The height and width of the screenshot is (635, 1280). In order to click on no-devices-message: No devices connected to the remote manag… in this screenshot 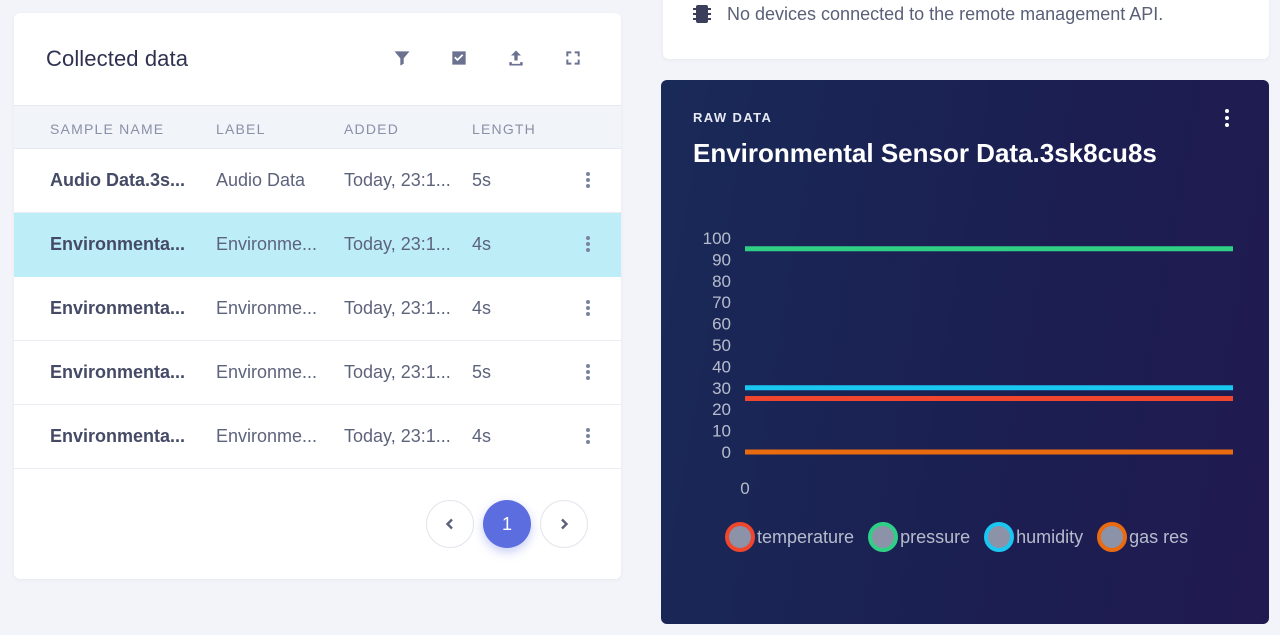, I will do `click(945, 14)`.